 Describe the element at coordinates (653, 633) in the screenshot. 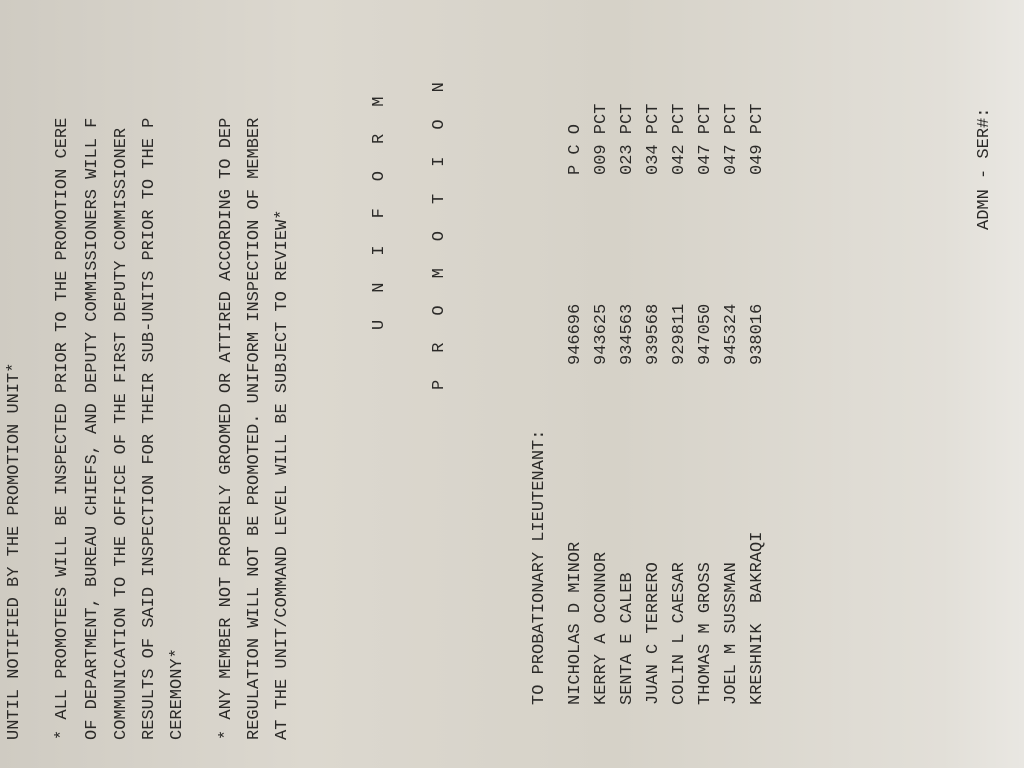

I see `member-name: JUAN C TERRERO` at that location.